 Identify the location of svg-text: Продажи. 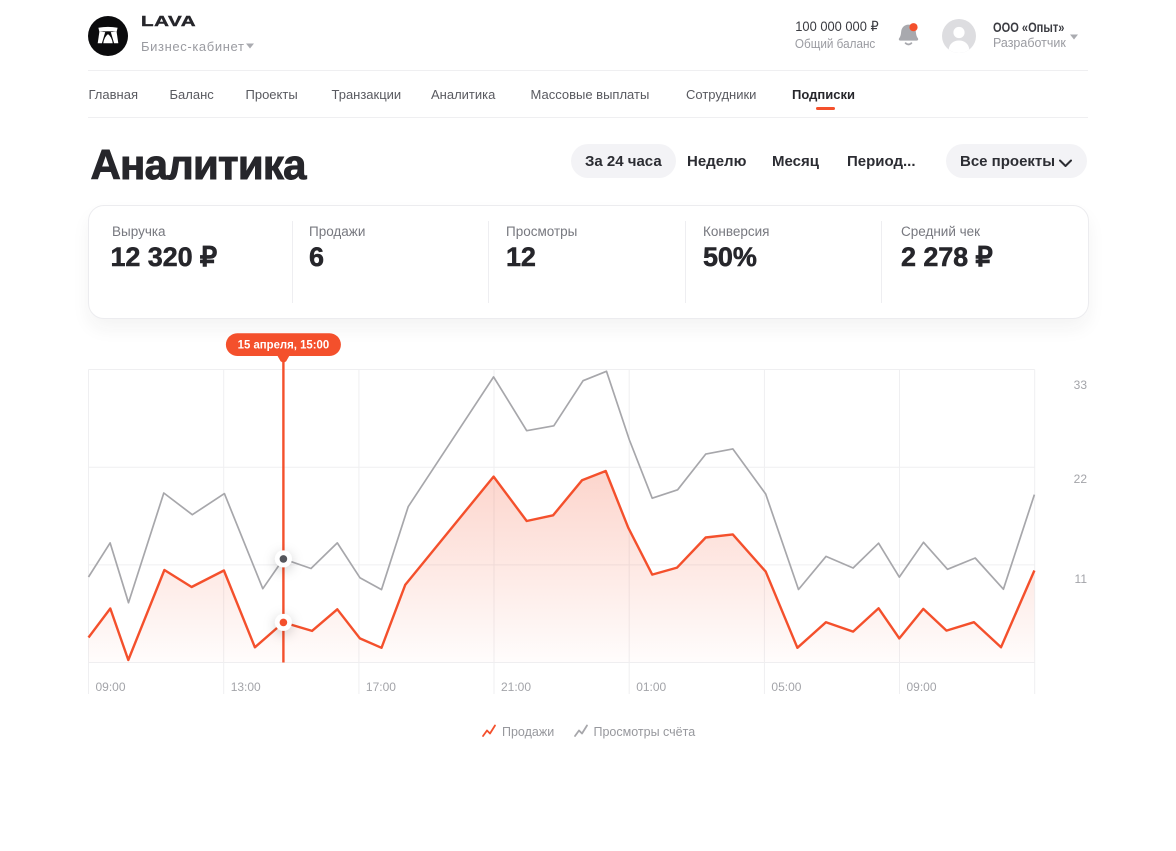
(528, 732).